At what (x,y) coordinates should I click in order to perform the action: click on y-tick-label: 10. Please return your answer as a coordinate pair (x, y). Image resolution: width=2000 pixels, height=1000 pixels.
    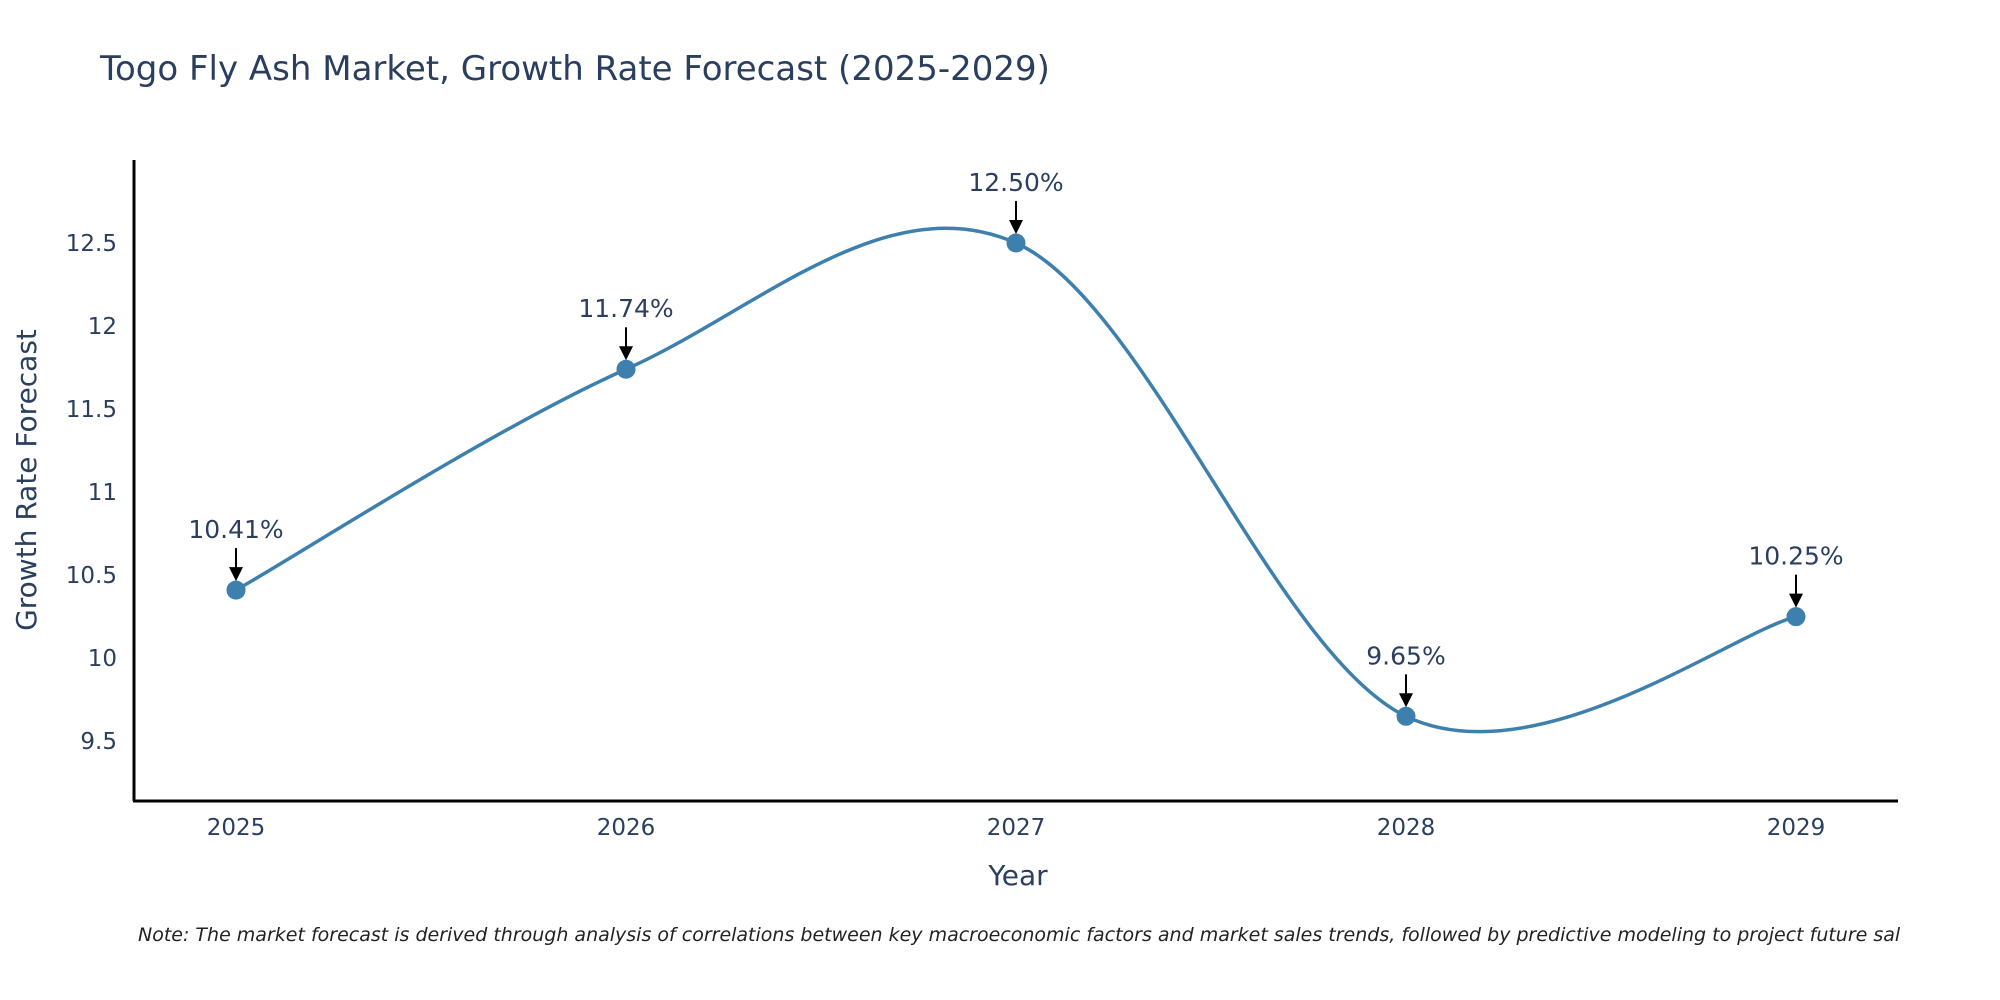
    Looking at the image, I should click on (102, 659).